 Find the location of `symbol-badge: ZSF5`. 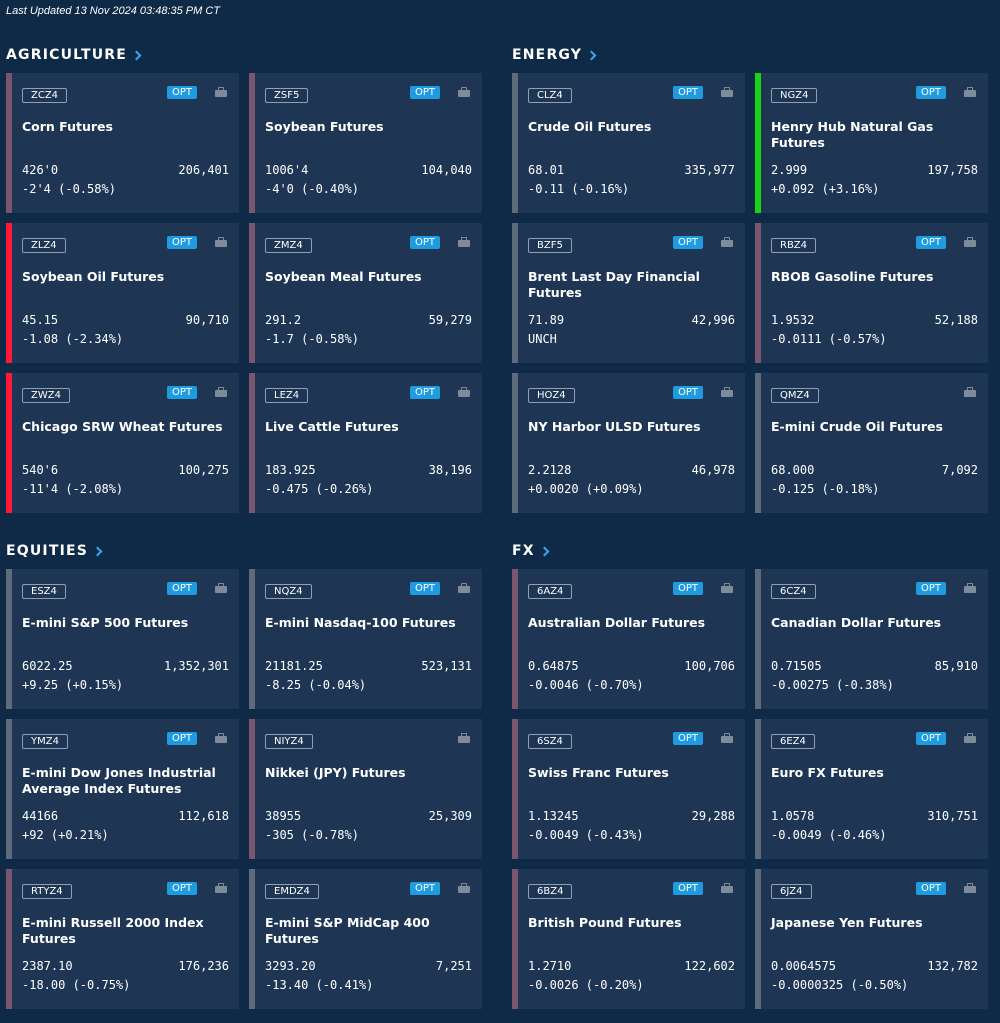

symbol-badge: ZSF5 is located at coordinates (287, 95).